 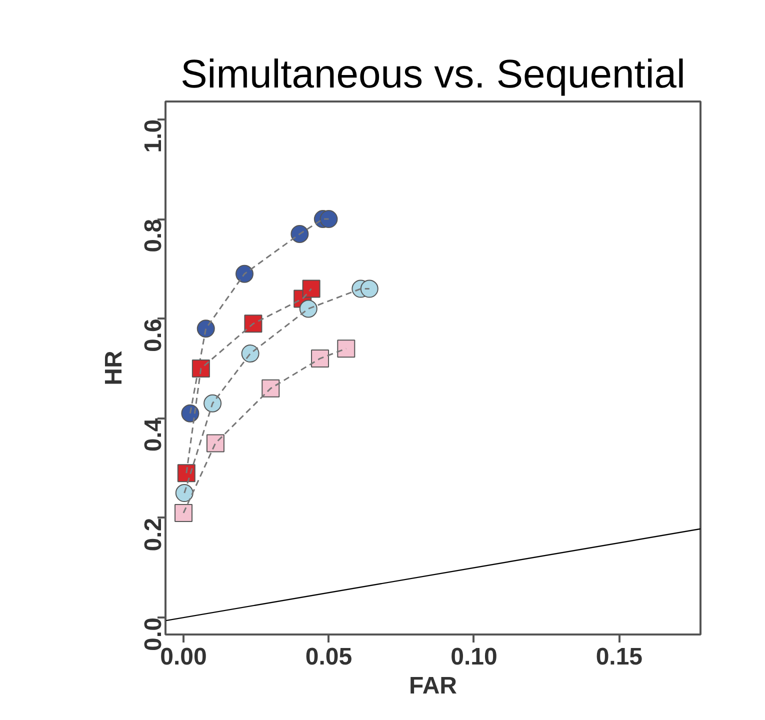 I want to click on y-axis-title: HR, so click(x=114, y=368).